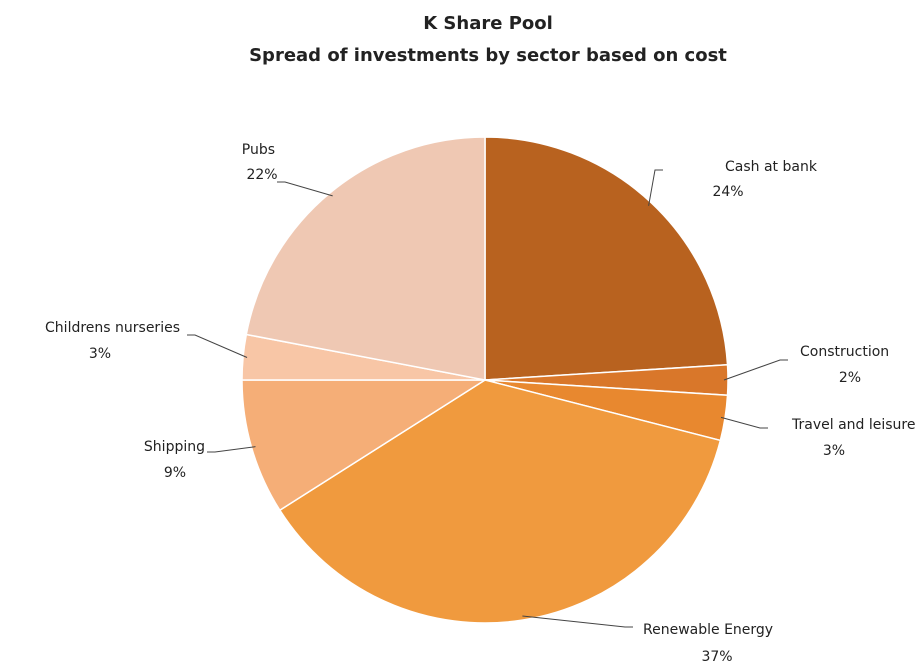 This screenshot has height=666, width=921. I want to click on slice-value-label: 2%, so click(850, 378).